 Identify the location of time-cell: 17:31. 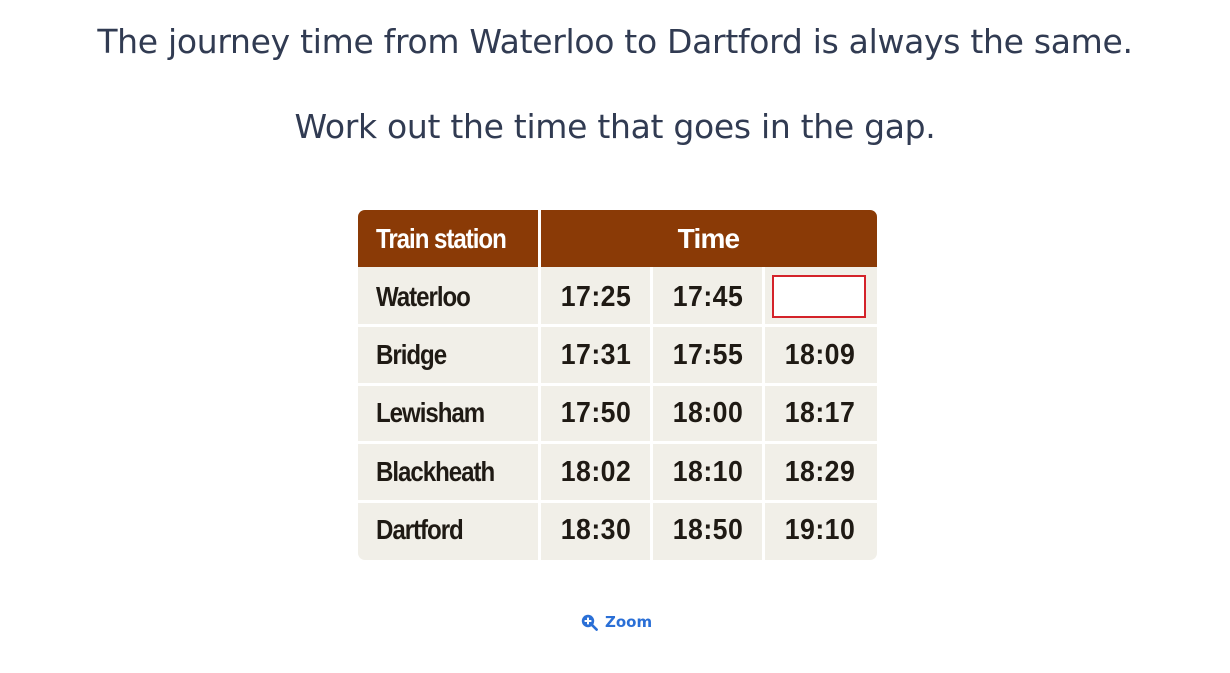
(595, 355).